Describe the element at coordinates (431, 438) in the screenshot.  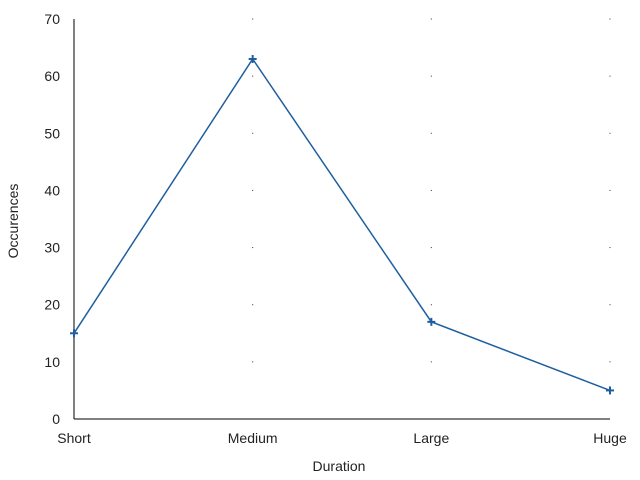
I see `x-tick-label: Large` at that location.